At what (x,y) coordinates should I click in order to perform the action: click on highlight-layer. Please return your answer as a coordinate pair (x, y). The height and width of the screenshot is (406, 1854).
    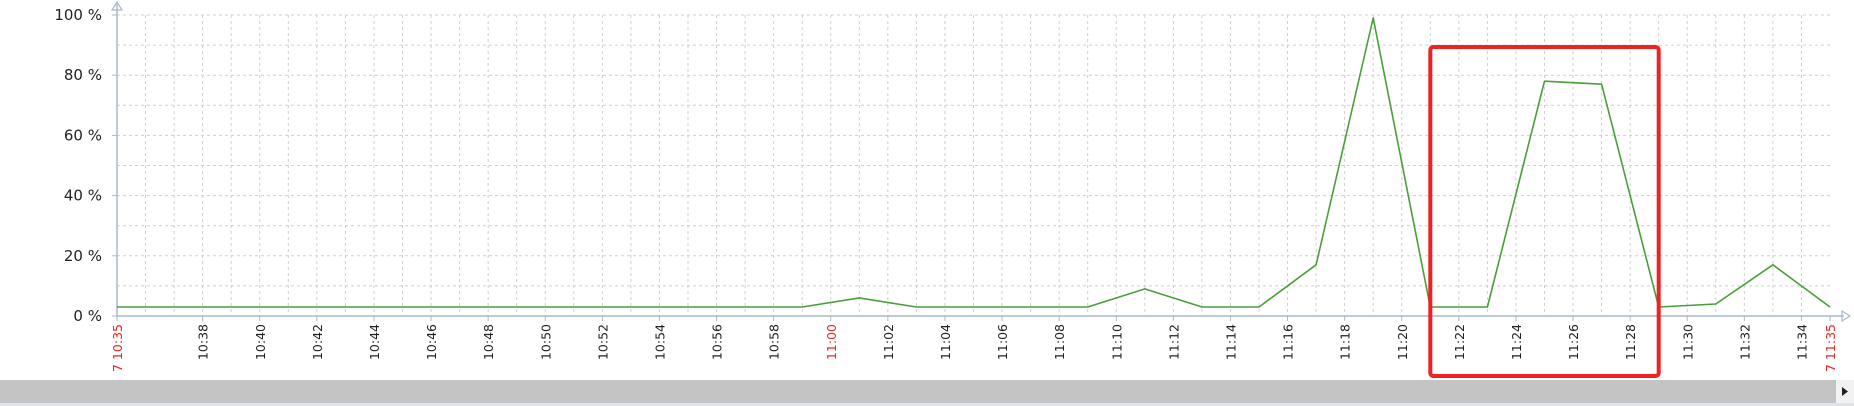
    Looking at the image, I should click on (1544, 211).